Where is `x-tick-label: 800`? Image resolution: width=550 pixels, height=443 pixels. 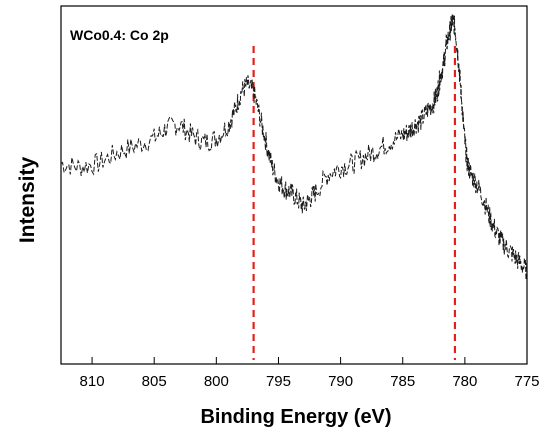
x-tick-label: 800 is located at coordinates (216, 381).